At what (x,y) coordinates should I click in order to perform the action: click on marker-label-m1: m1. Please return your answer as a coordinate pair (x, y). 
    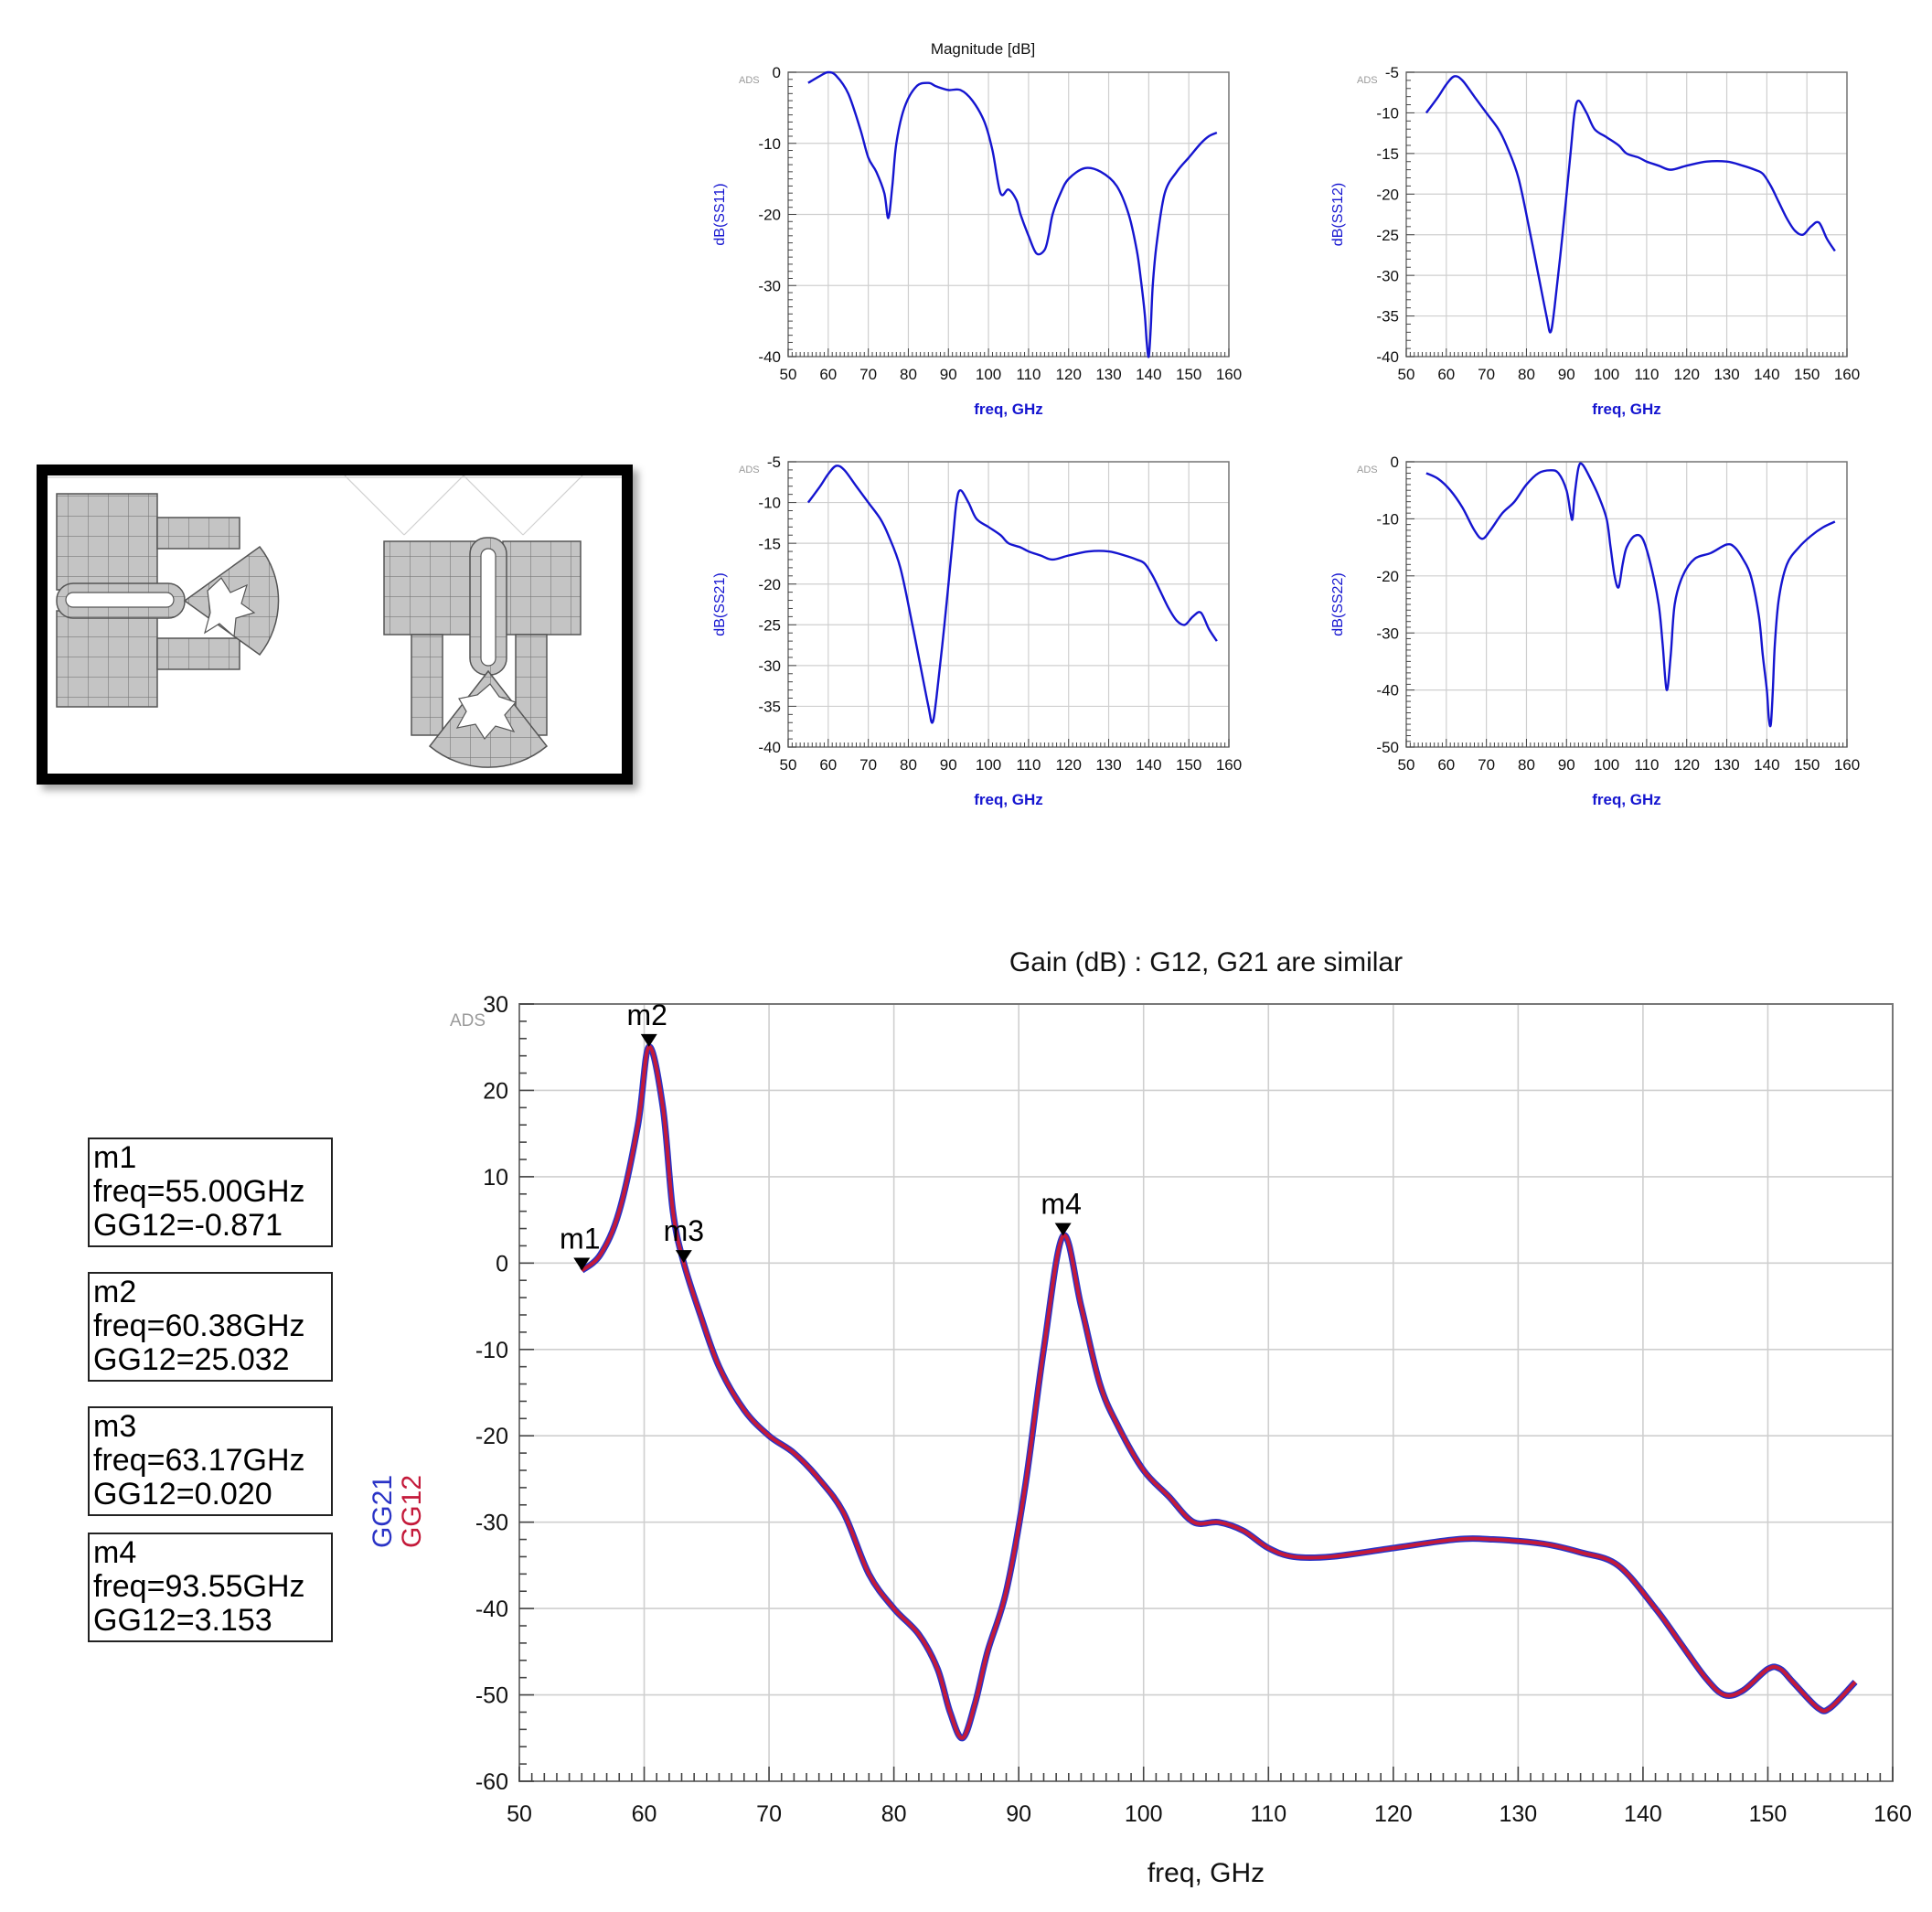
    Looking at the image, I should click on (580, 1239).